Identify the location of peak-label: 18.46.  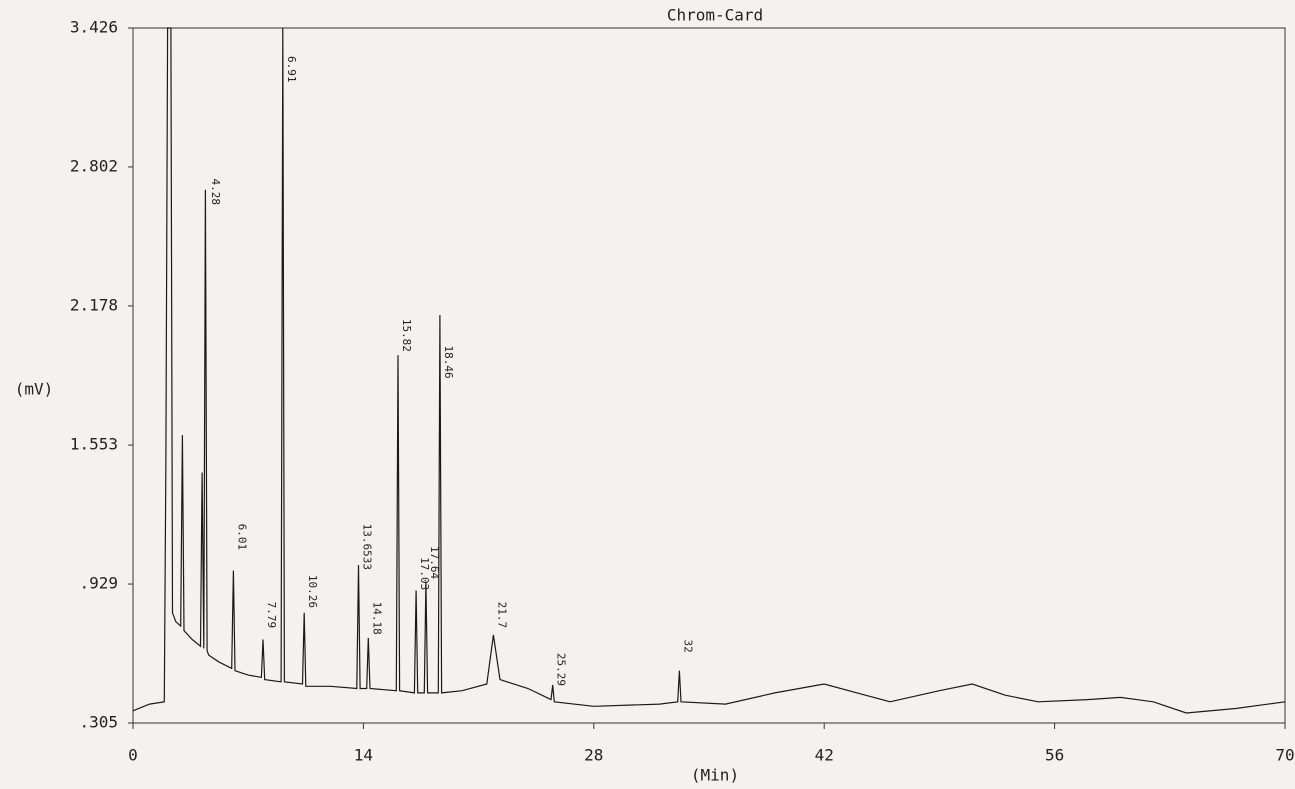
(448, 362).